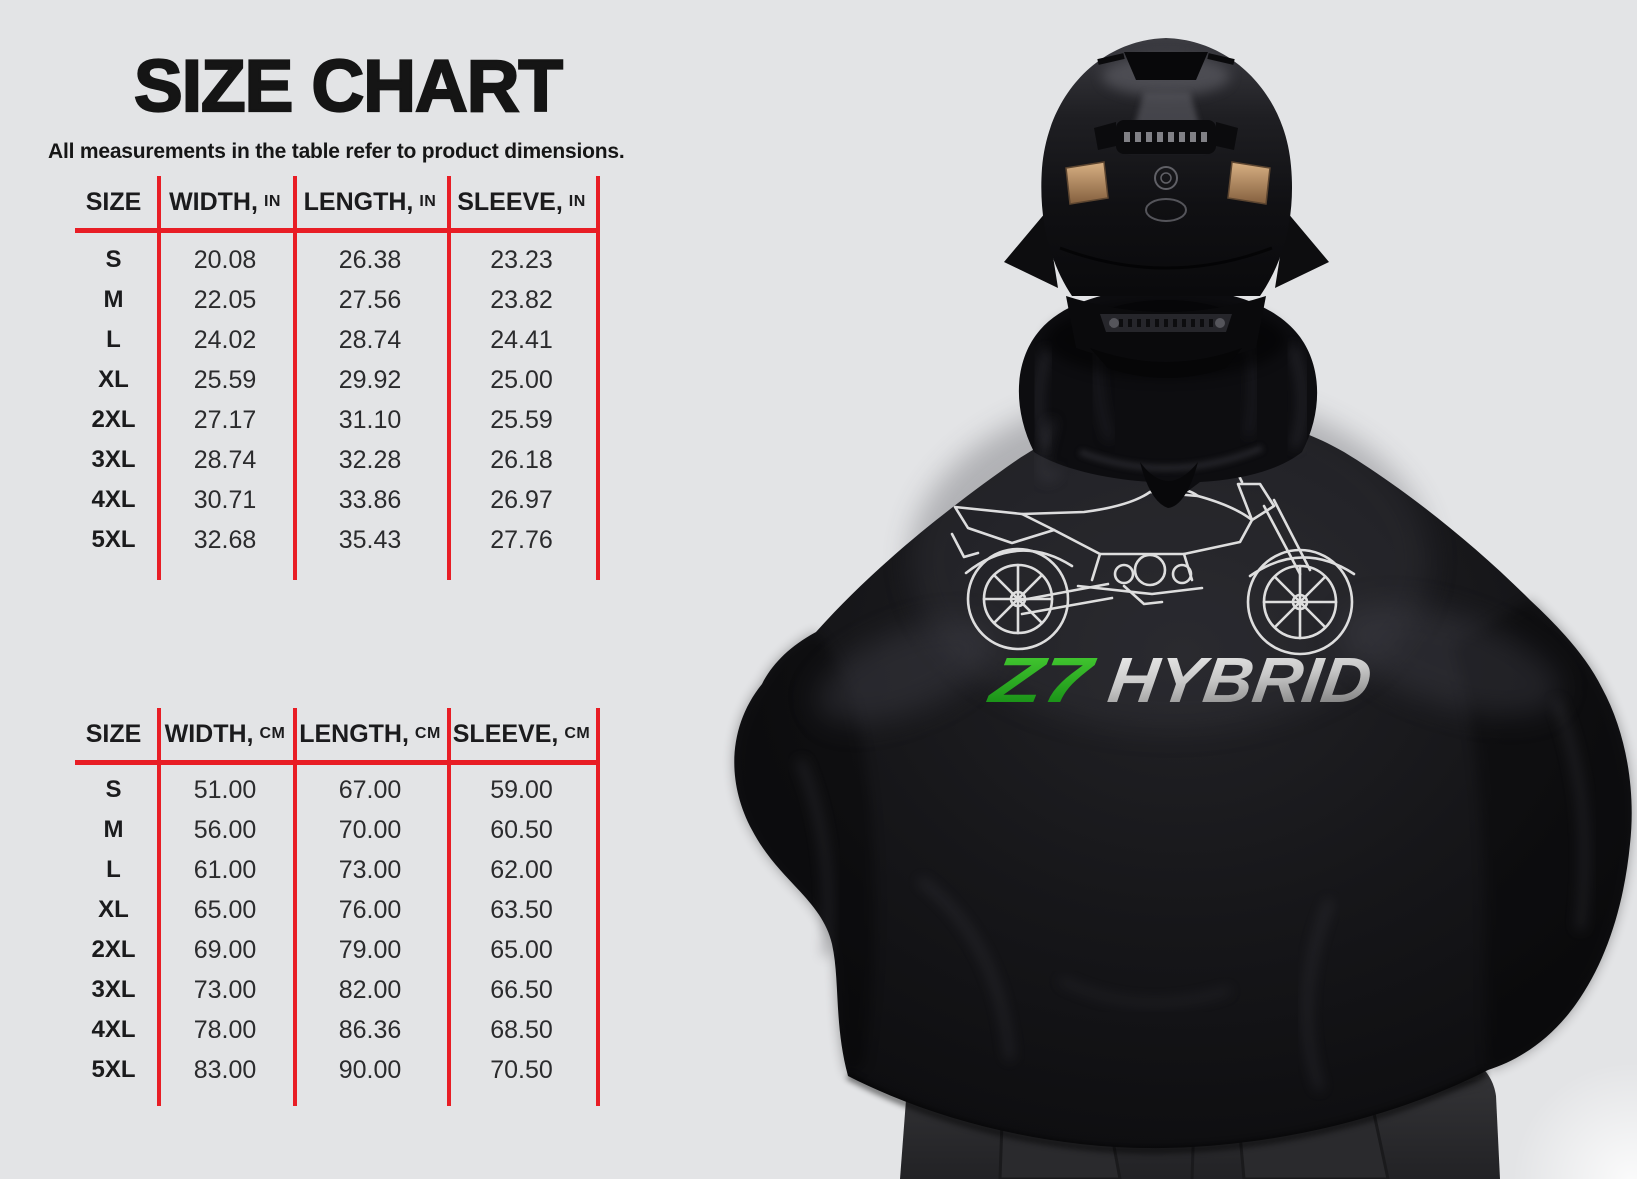 The width and height of the screenshot is (1637, 1179). Describe the element at coordinates (1166, 208) in the screenshot. I see `helmet` at that location.